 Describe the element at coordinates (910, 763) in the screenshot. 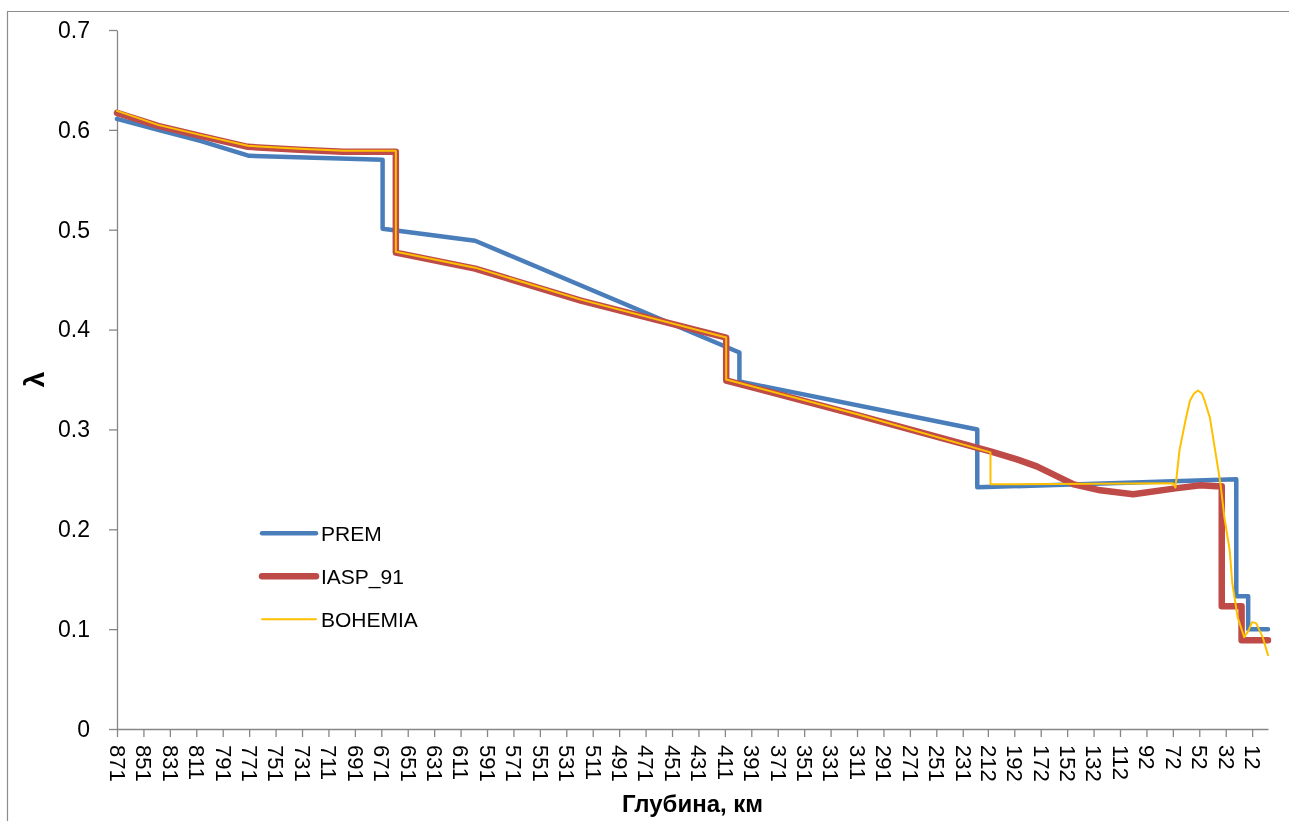

I see `x-tick-label: 271` at that location.